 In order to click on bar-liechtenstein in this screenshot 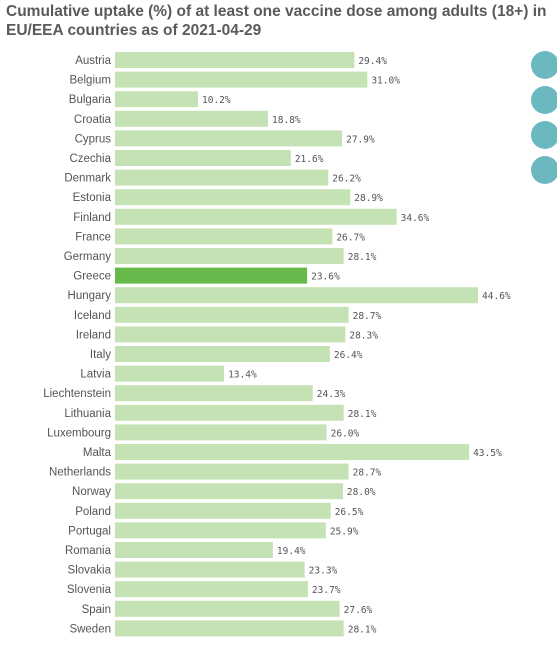, I will do `click(214, 393)`.